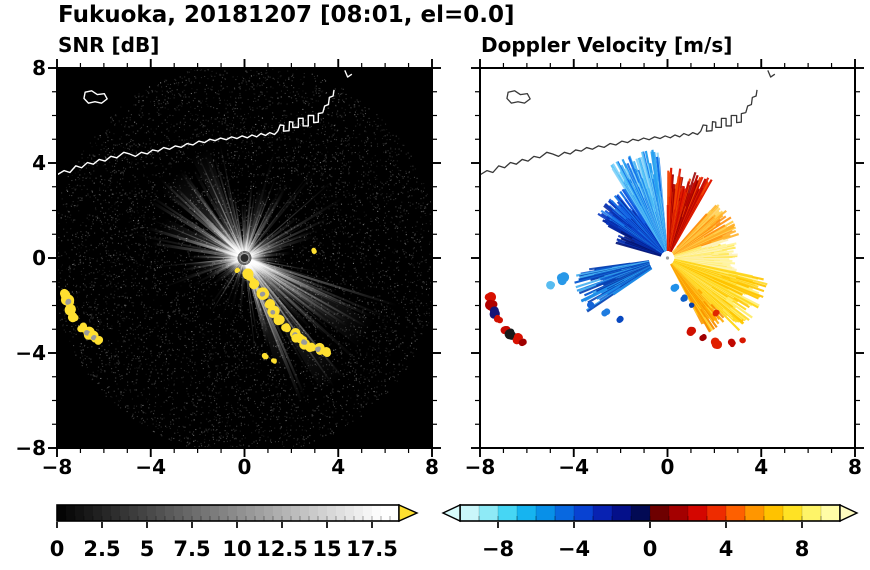 This screenshot has height=570, width=870. Describe the element at coordinates (109, 45) in the screenshot. I see `panel-snr-subtitle: SNR [dB]` at that location.